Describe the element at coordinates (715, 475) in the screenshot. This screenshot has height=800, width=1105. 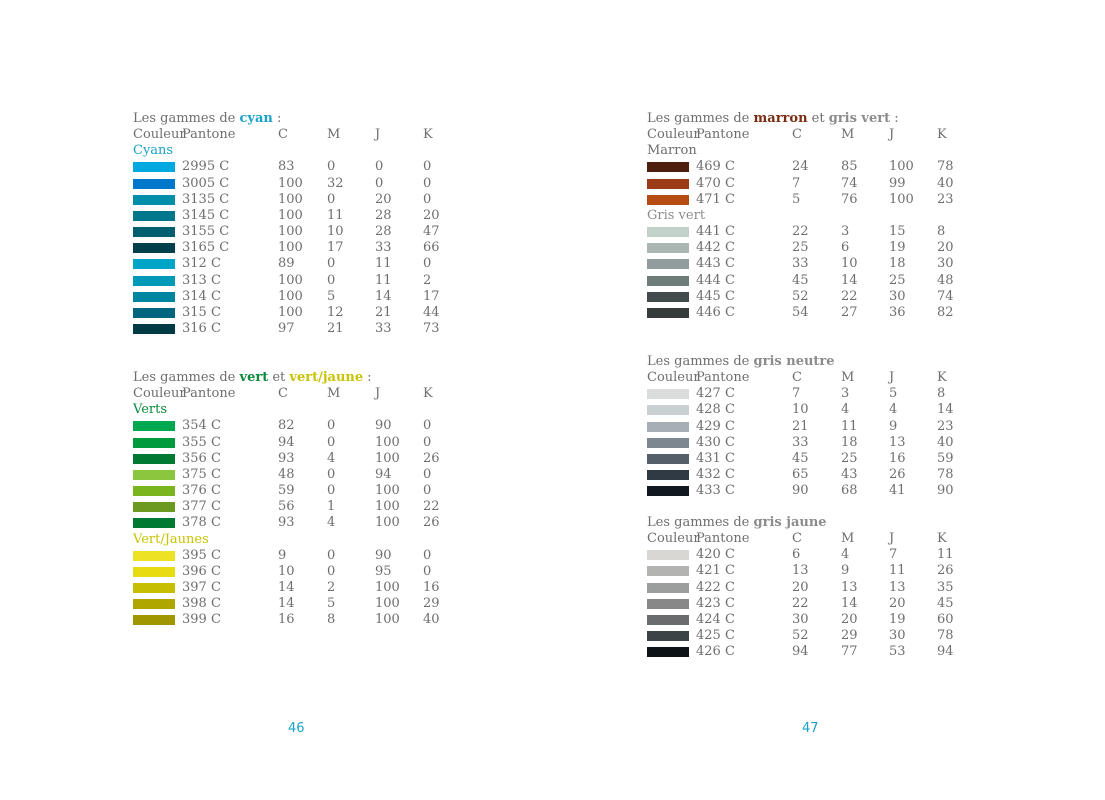
I see `cell-pantone: 432 C` at that location.